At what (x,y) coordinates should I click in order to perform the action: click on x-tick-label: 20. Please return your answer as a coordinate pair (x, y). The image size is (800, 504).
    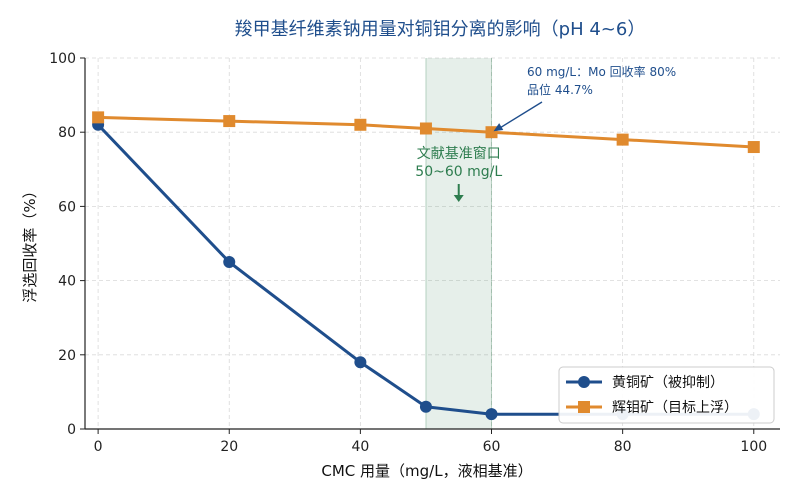
    Looking at the image, I should click on (229, 447).